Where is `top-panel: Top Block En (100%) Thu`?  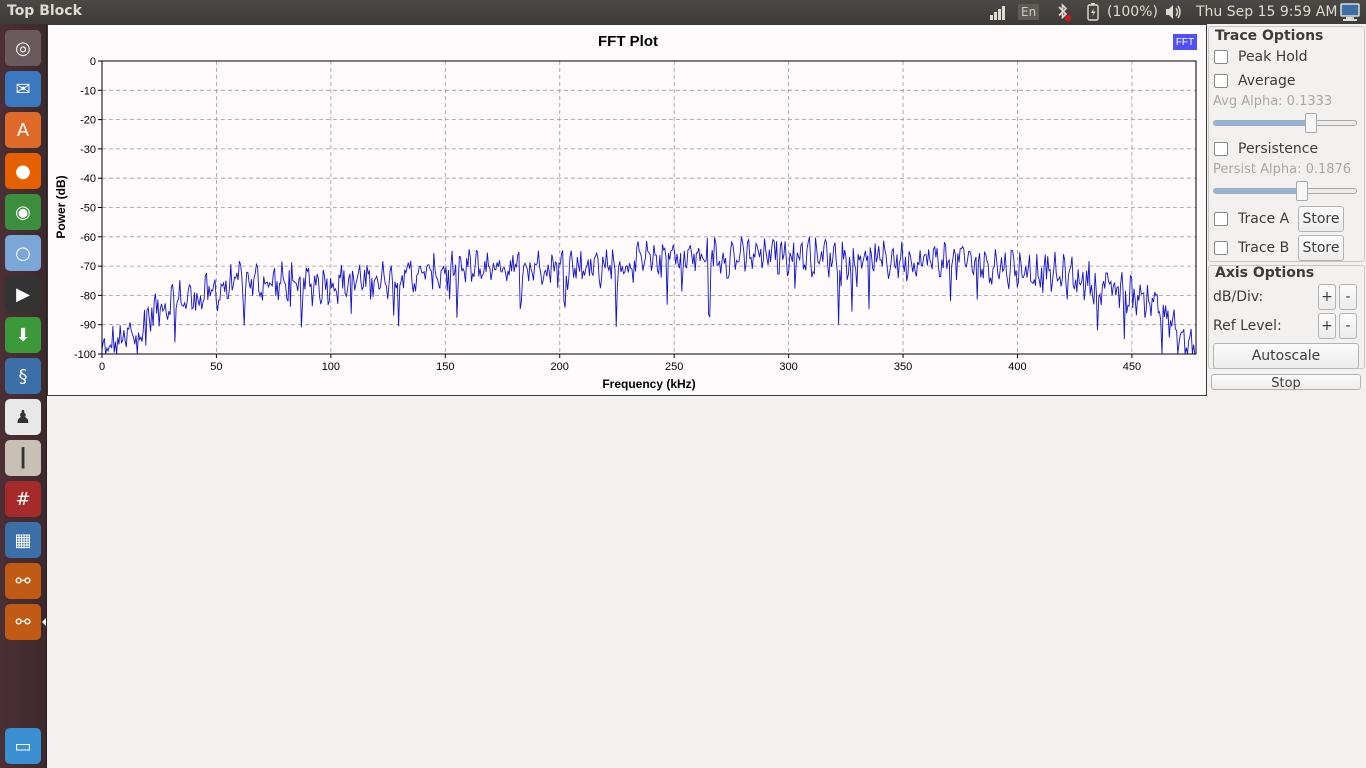
top-panel: Top Block En (100%) Thu is located at coordinates (683, 12).